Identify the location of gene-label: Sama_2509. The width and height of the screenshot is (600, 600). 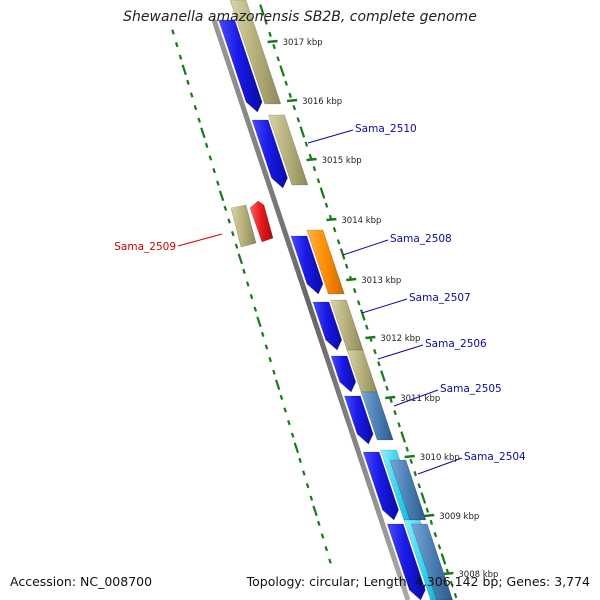
(145, 247).